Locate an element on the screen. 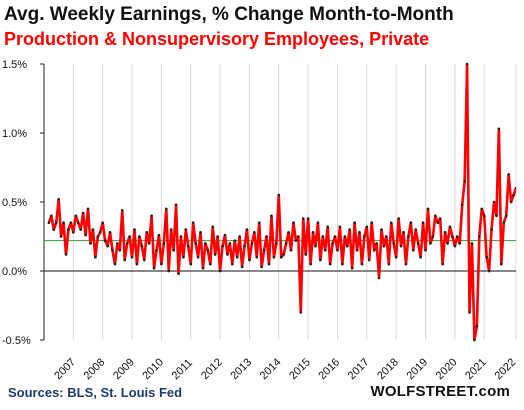  source-note: Sources: BLS, St. Louis Fed is located at coordinates (95, 392).